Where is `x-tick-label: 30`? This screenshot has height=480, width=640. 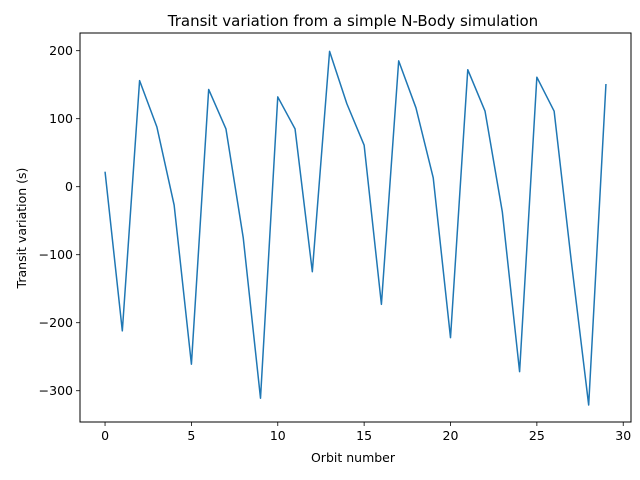 x-tick-label: 30 is located at coordinates (623, 435).